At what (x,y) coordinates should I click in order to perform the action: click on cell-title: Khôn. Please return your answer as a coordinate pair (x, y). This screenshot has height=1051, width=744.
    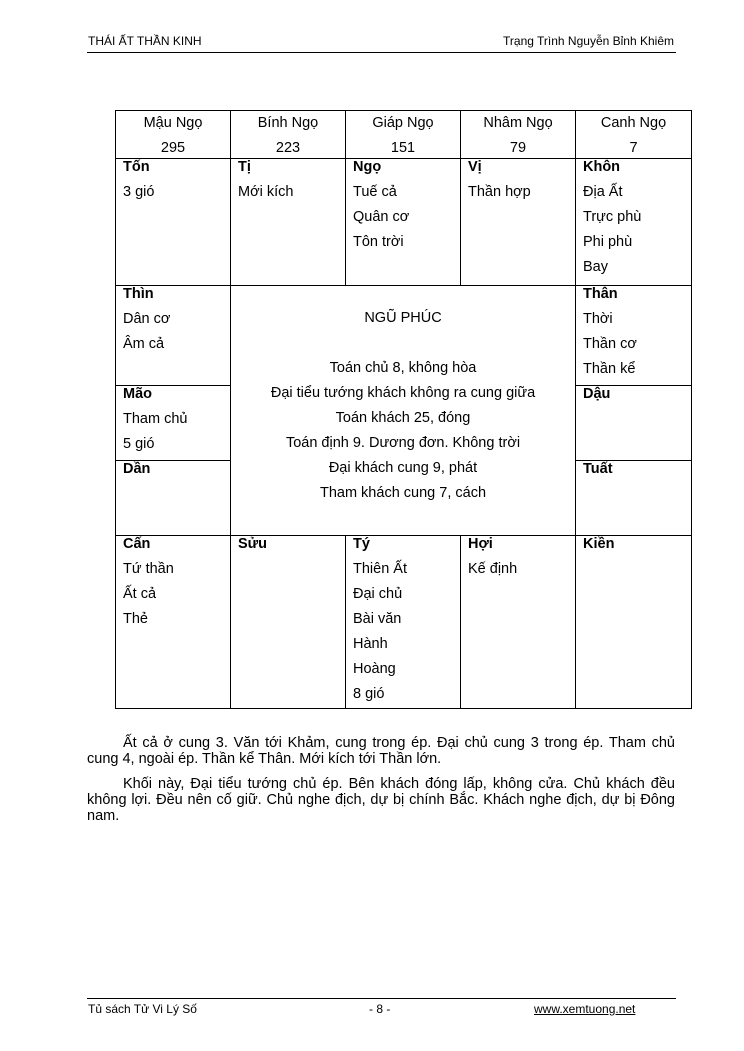
    Looking at the image, I should click on (602, 167).